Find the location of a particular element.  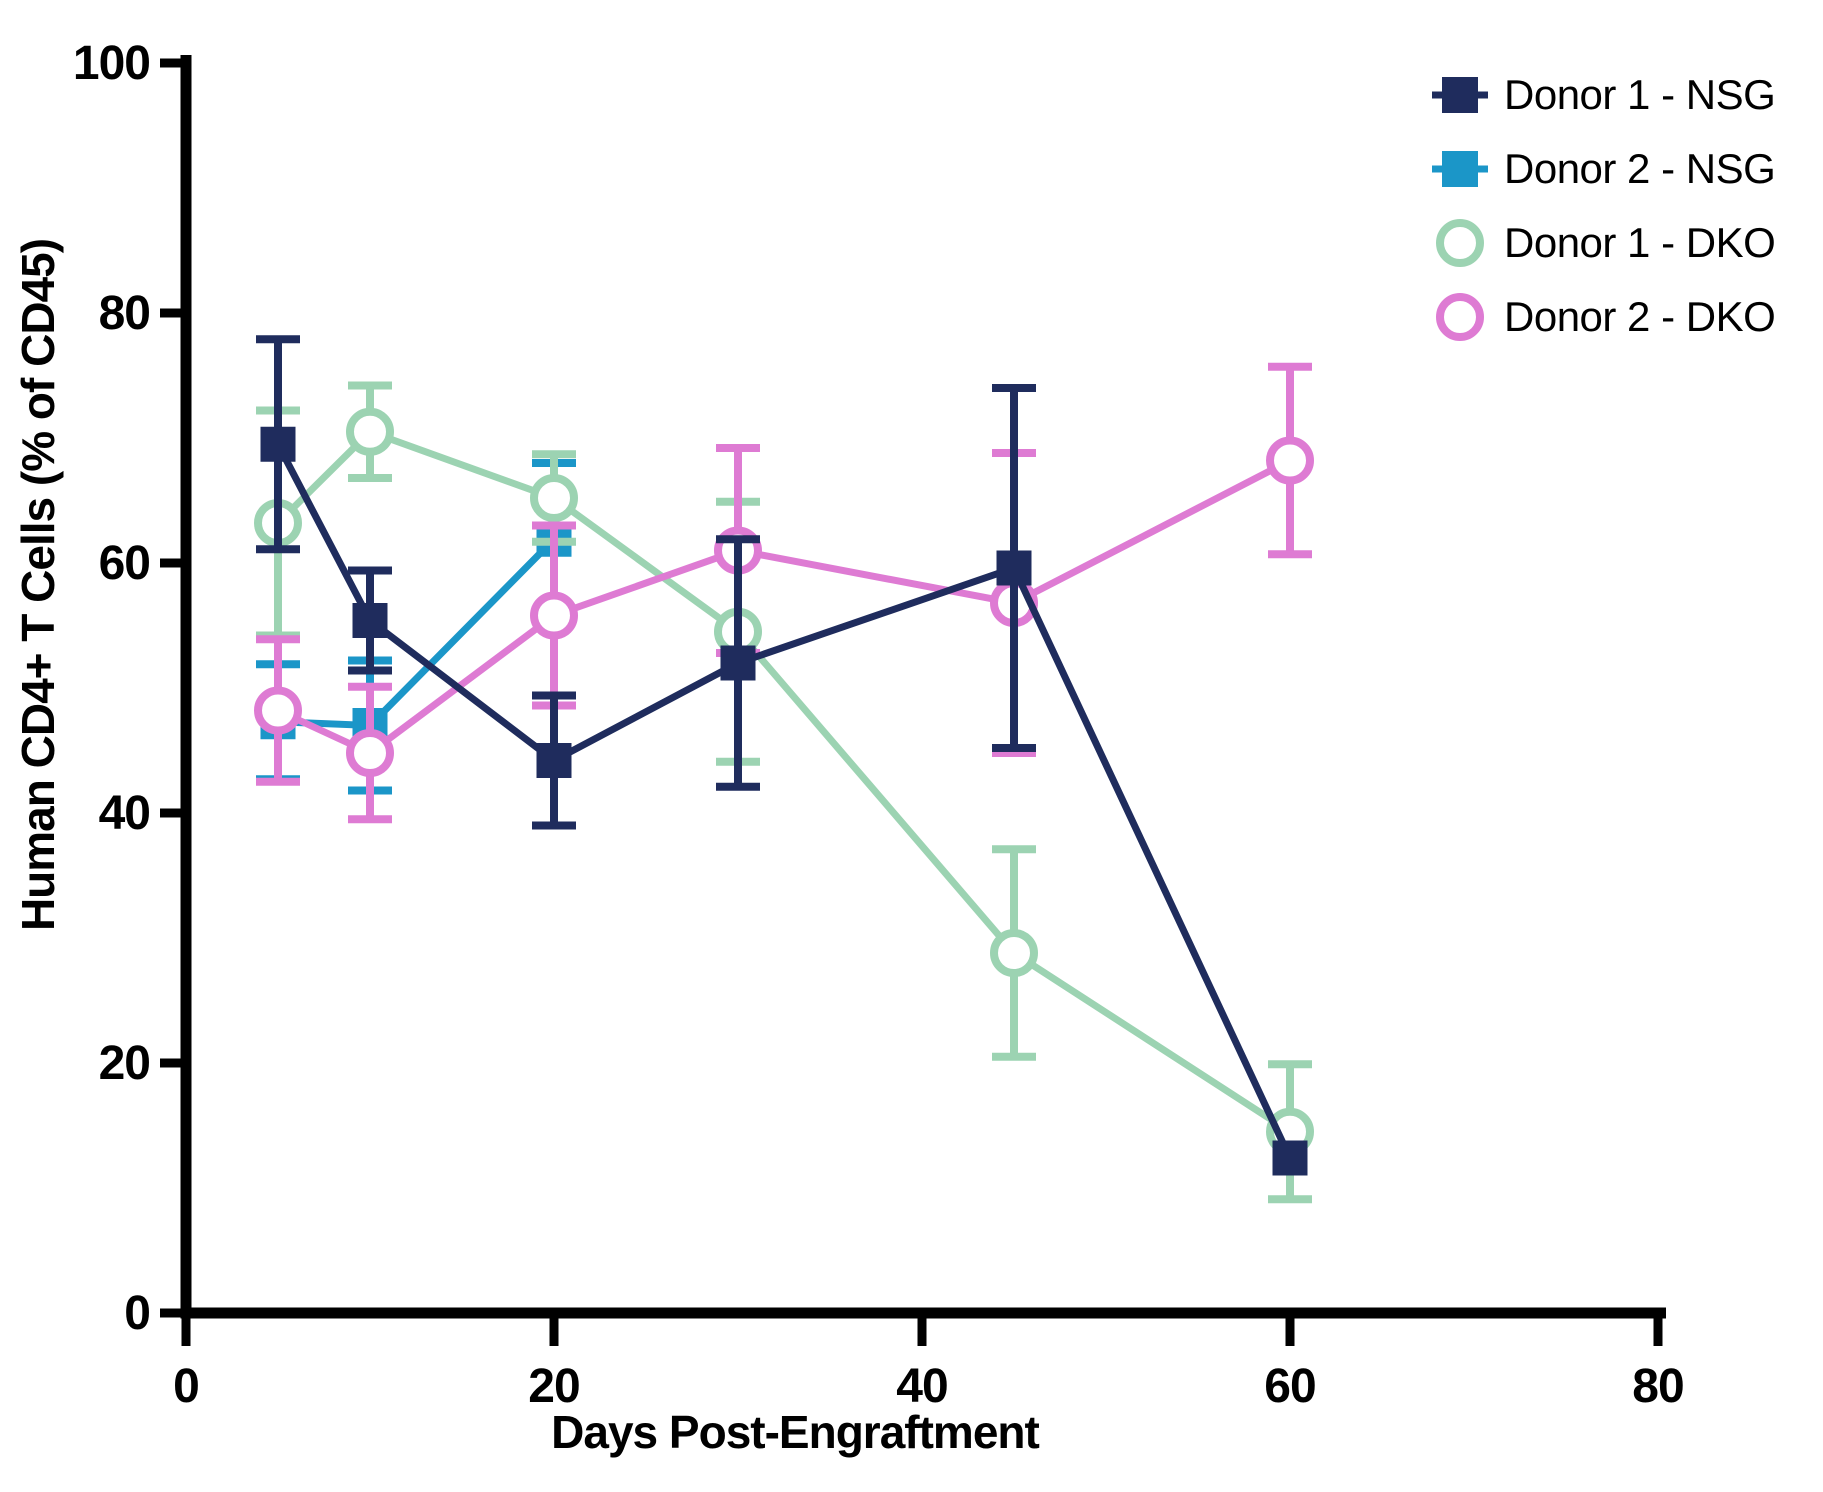

x-tick-label: 0 is located at coordinates (186, 1386).